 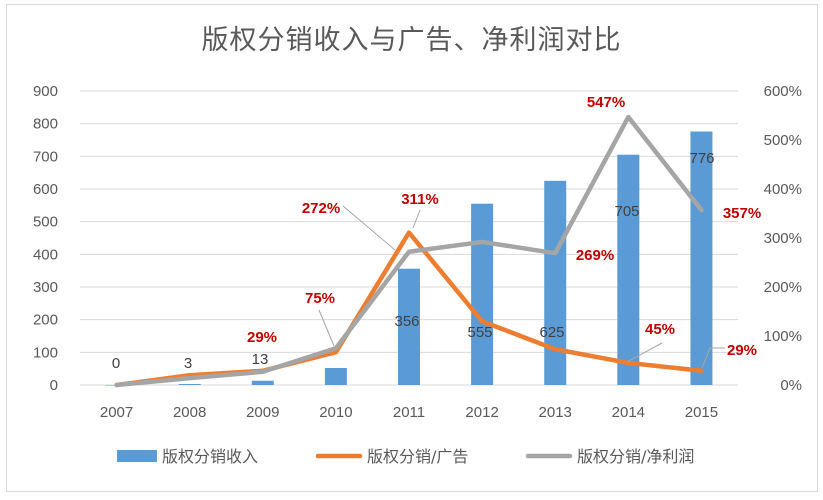 I want to click on y-left-tick-label: 200, so click(x=45, y=320).